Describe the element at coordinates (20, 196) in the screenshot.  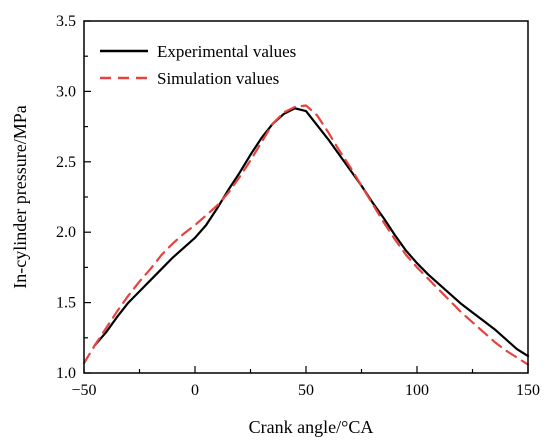
I see `y-axis-title: In-cylinder pressure/MPa` at that location.